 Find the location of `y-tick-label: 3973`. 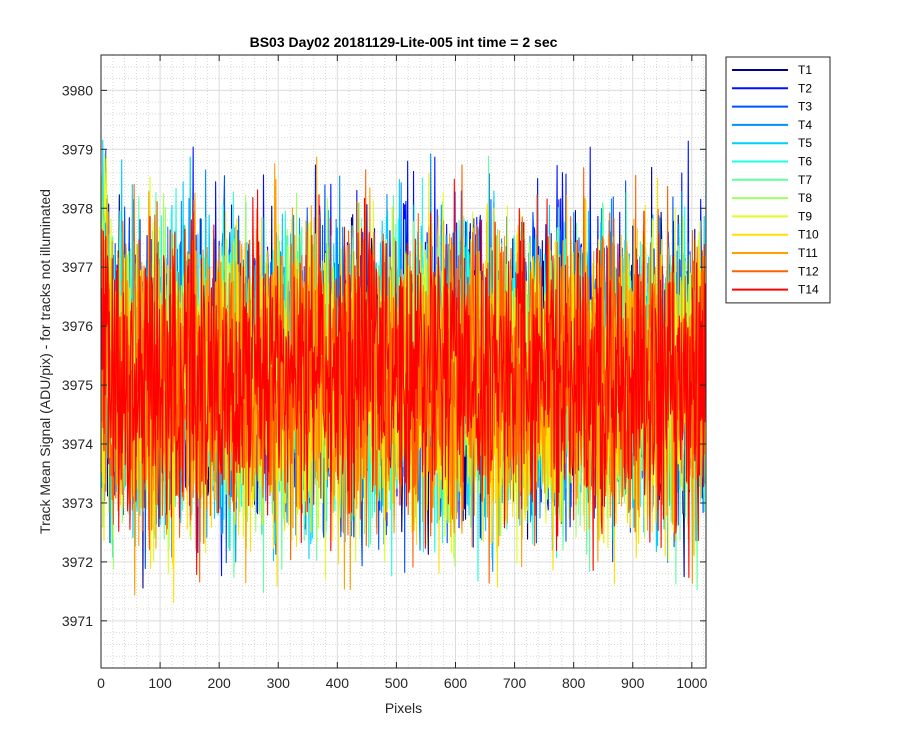

y-tick-label: 3973 is located at coordinates (77, 503).